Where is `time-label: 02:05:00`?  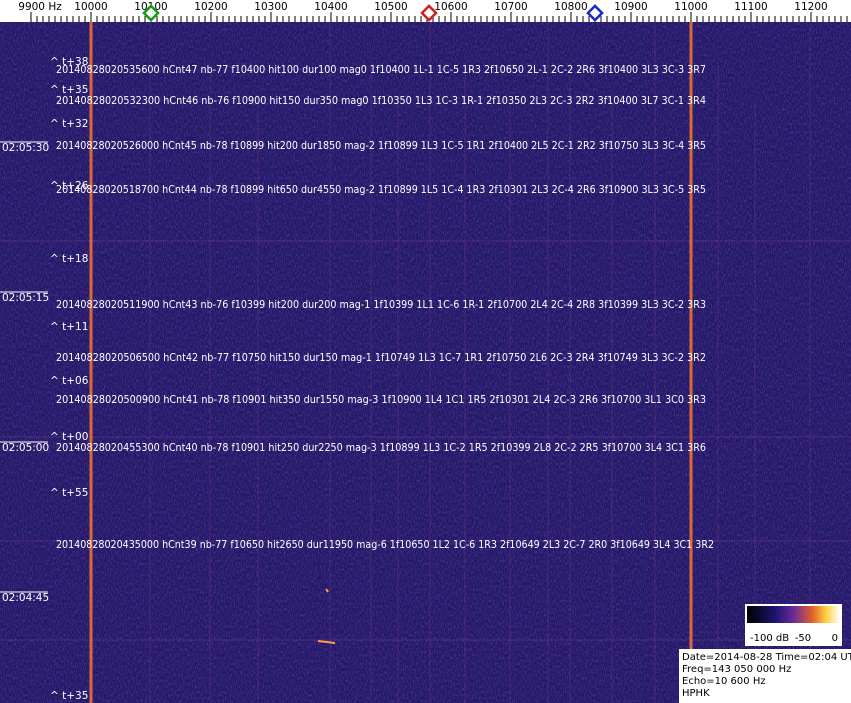
time-label: 02:05:00 is located at coordinates (25, 448).